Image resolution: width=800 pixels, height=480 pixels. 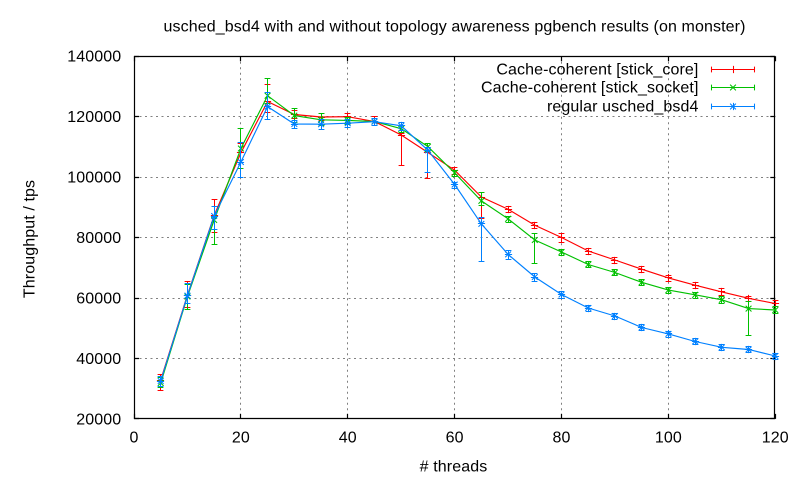 What do you see at coordinates (241, 438) in the screenshot?
I see `svg-text: 20` at bounding box center [241, 438].